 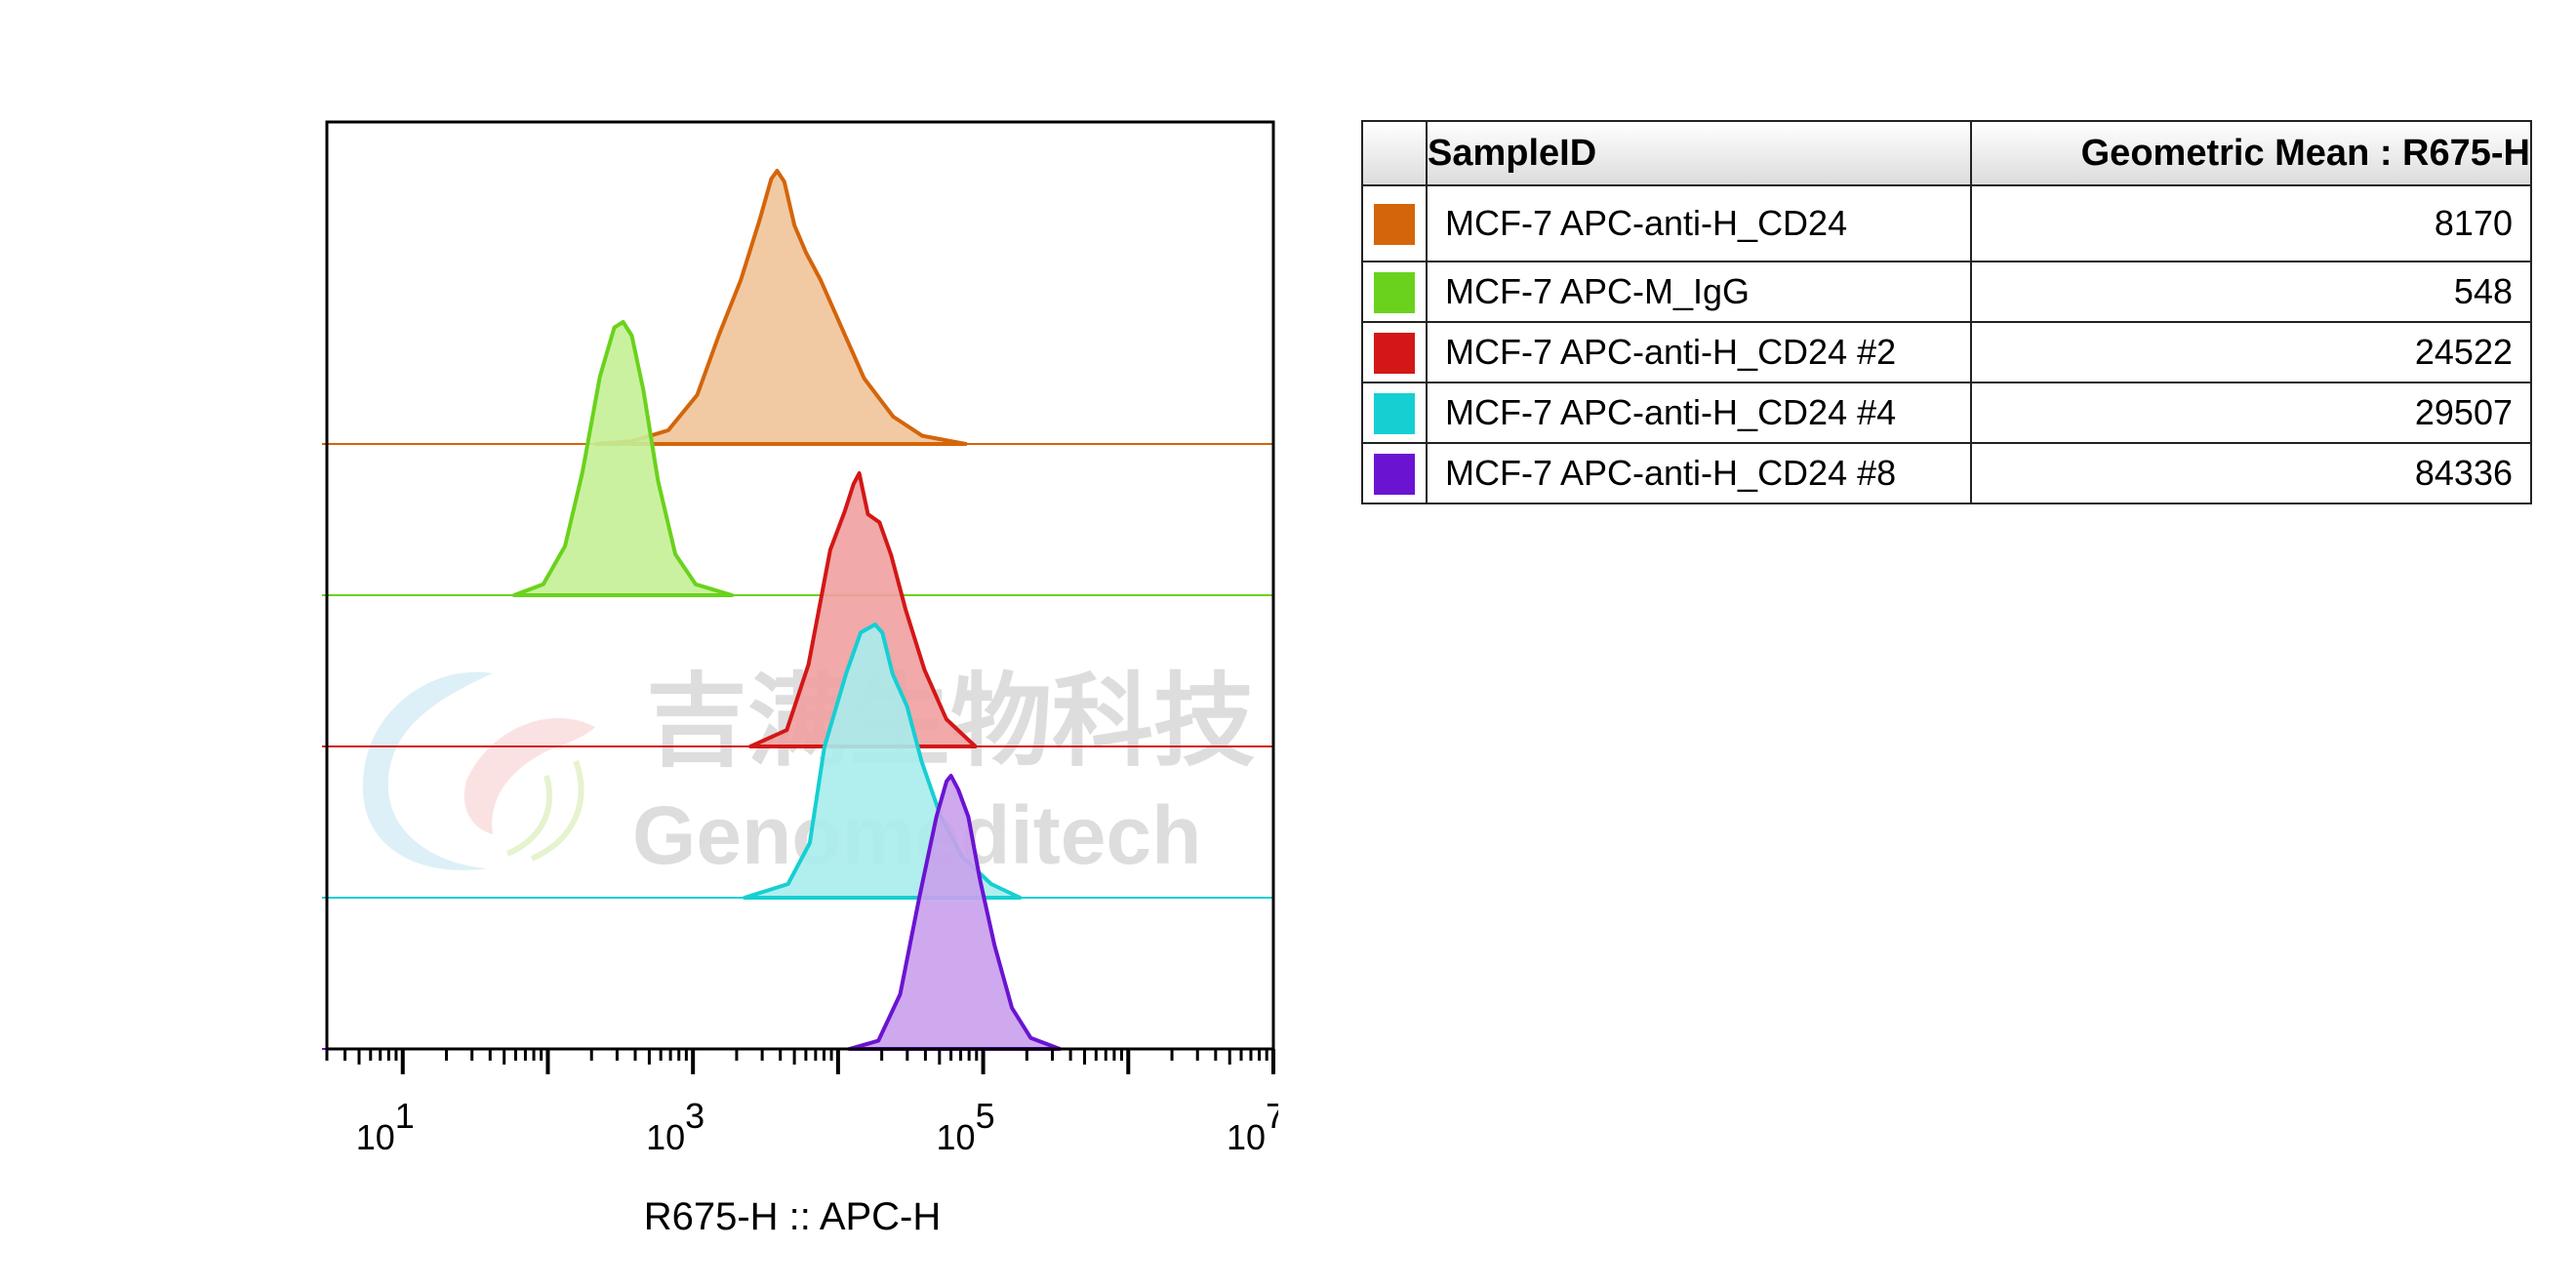 What do you see at coordinates (966, 1126) in the screenshot?
I see `x-tick-label-3: 10⁵` at bounding box center [966, 1126].